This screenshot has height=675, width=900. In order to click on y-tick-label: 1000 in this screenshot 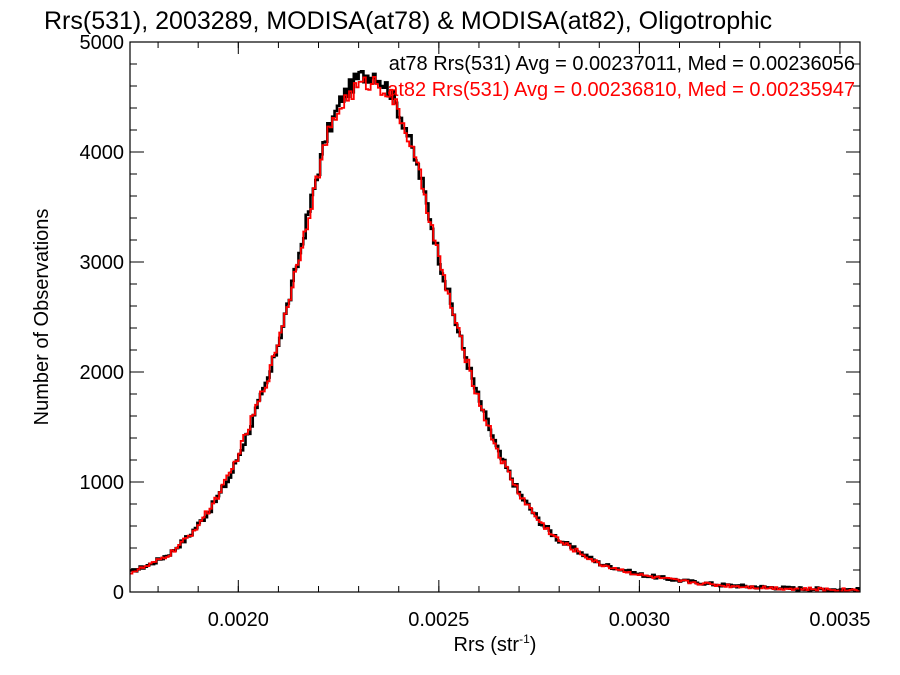, I will do `click(102, 483)`.